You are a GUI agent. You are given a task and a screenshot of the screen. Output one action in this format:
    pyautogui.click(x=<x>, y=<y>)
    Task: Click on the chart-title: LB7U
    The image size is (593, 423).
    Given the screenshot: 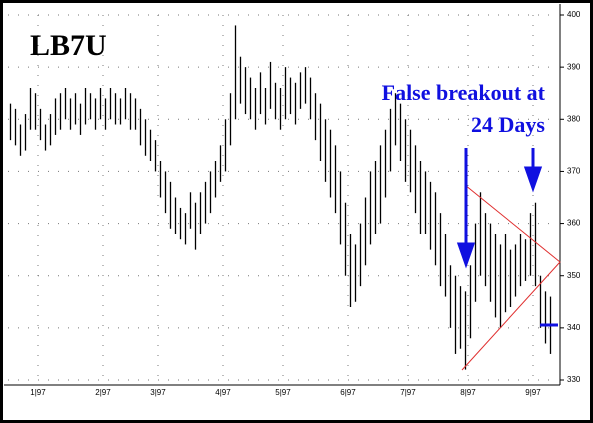 What is the action you would take?
    pyautogui.click(x=68, y=45)
    